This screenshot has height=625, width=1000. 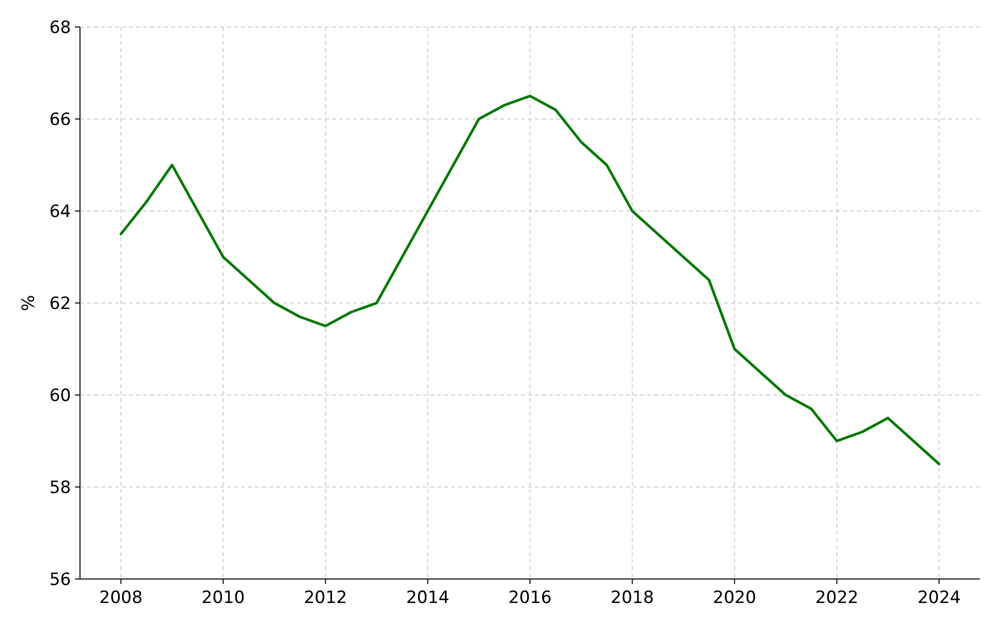 I want to click on y-tick-label: 68, so click(x=60, y=28).